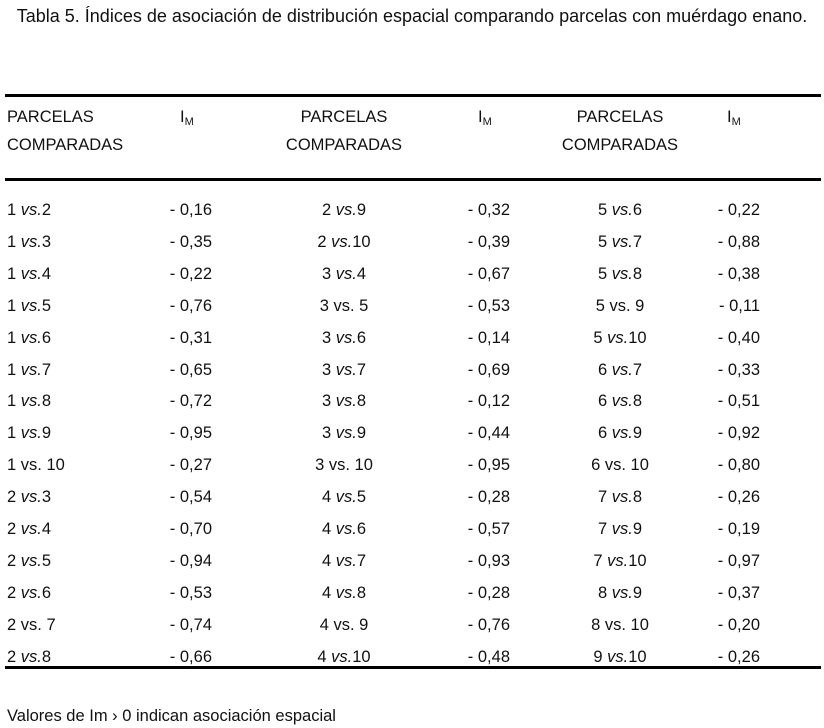 Image resolution: width=824 pixels, height=728 pixels. Describe the element at coordinates (738, 624) in the screenshot. I see `im-value-cell: - 0,20` at that location.